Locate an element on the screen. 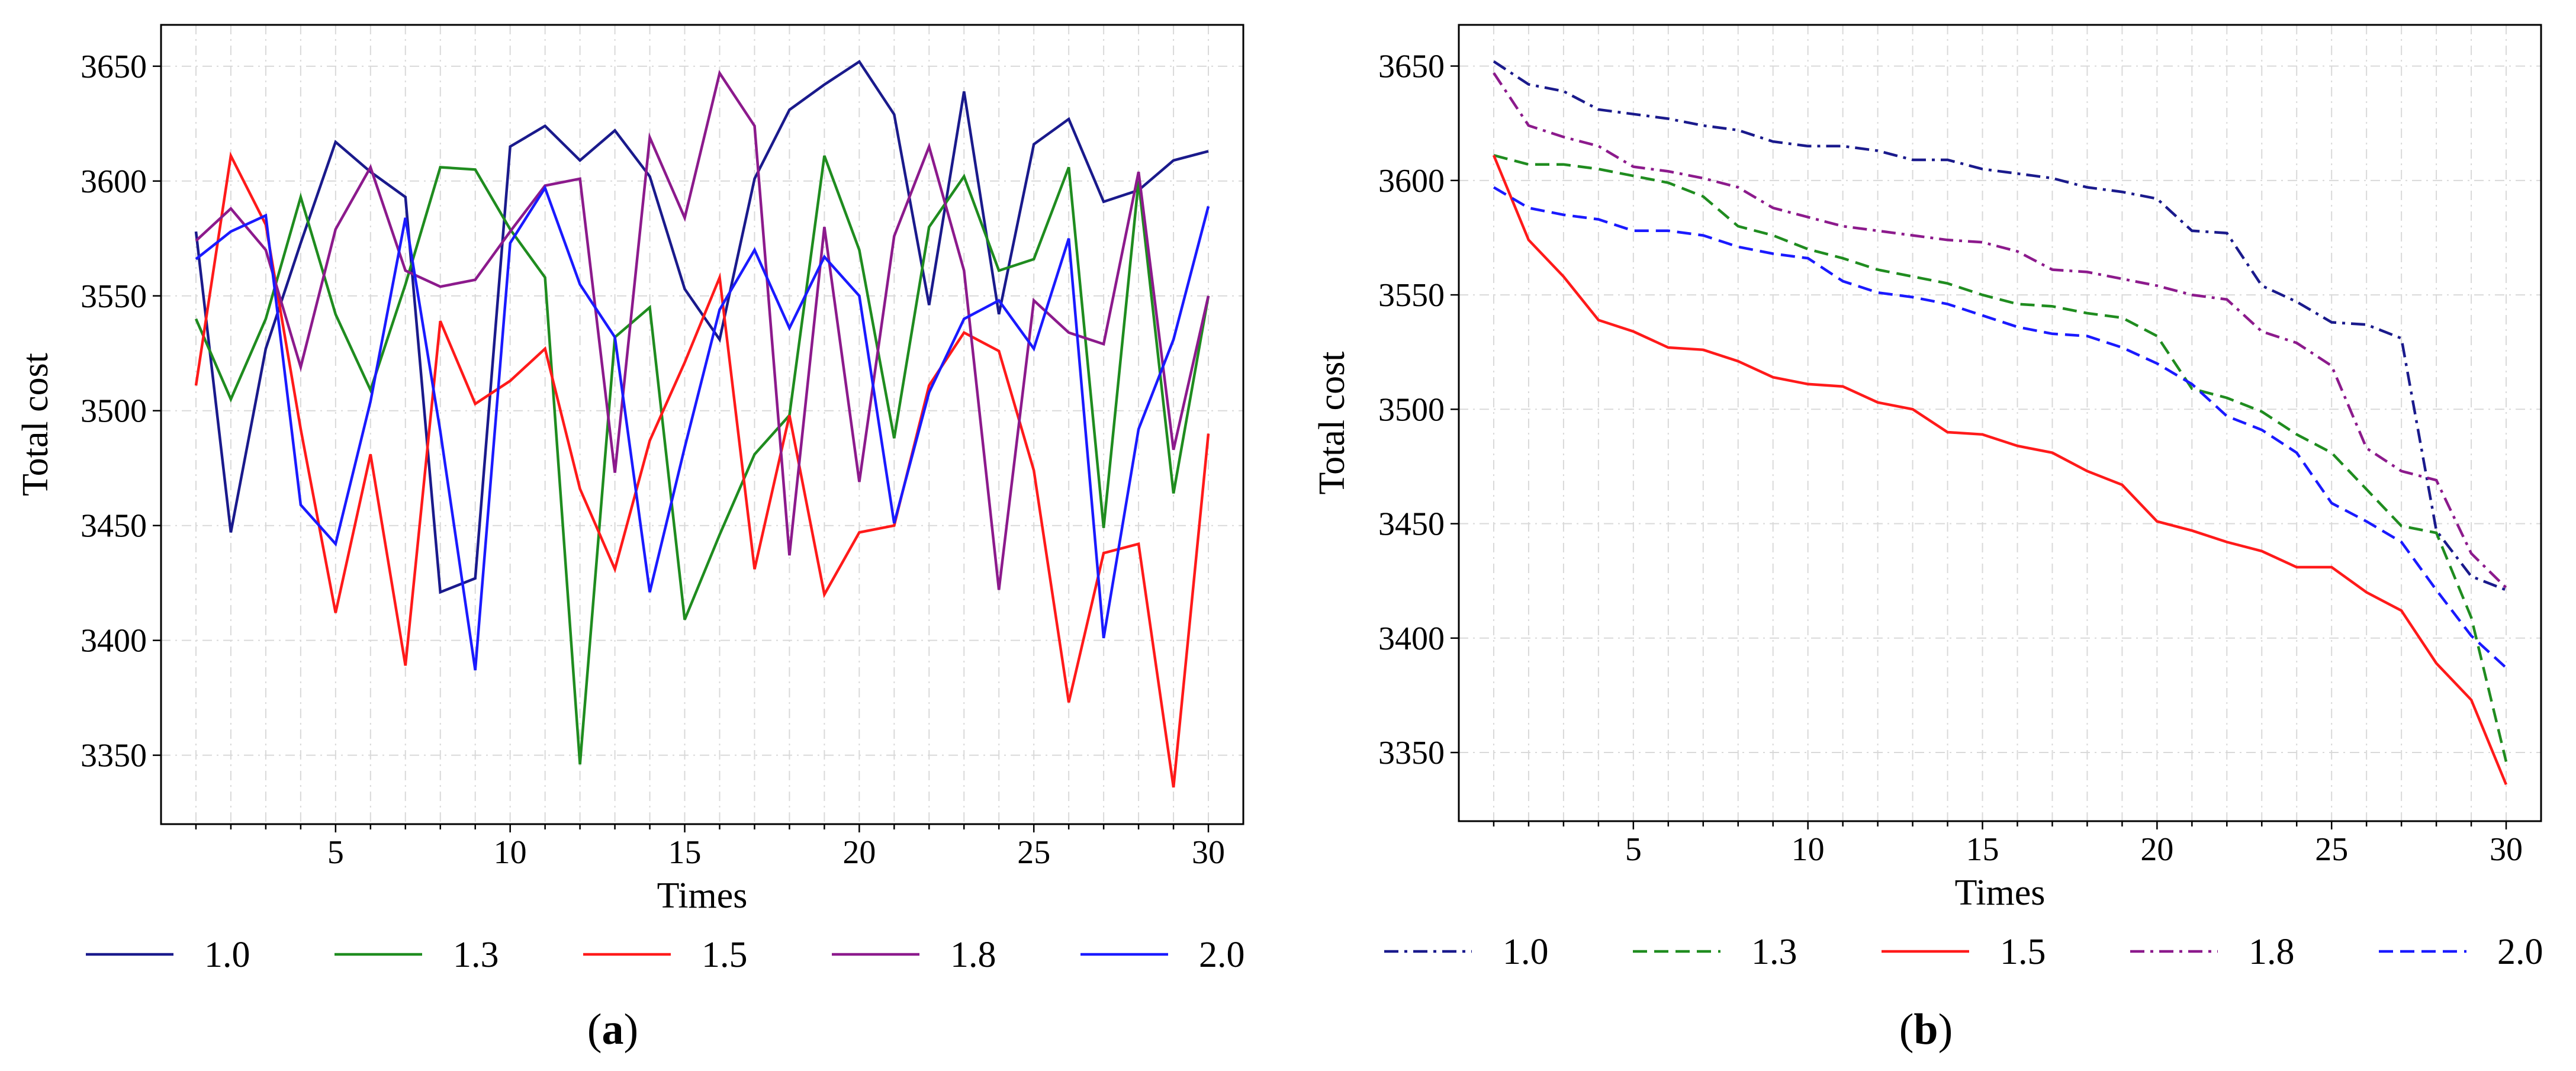 The height and width of the screenshot is (1071, 2576). panel-caption: (a) is located at coordinates (613, 1029).